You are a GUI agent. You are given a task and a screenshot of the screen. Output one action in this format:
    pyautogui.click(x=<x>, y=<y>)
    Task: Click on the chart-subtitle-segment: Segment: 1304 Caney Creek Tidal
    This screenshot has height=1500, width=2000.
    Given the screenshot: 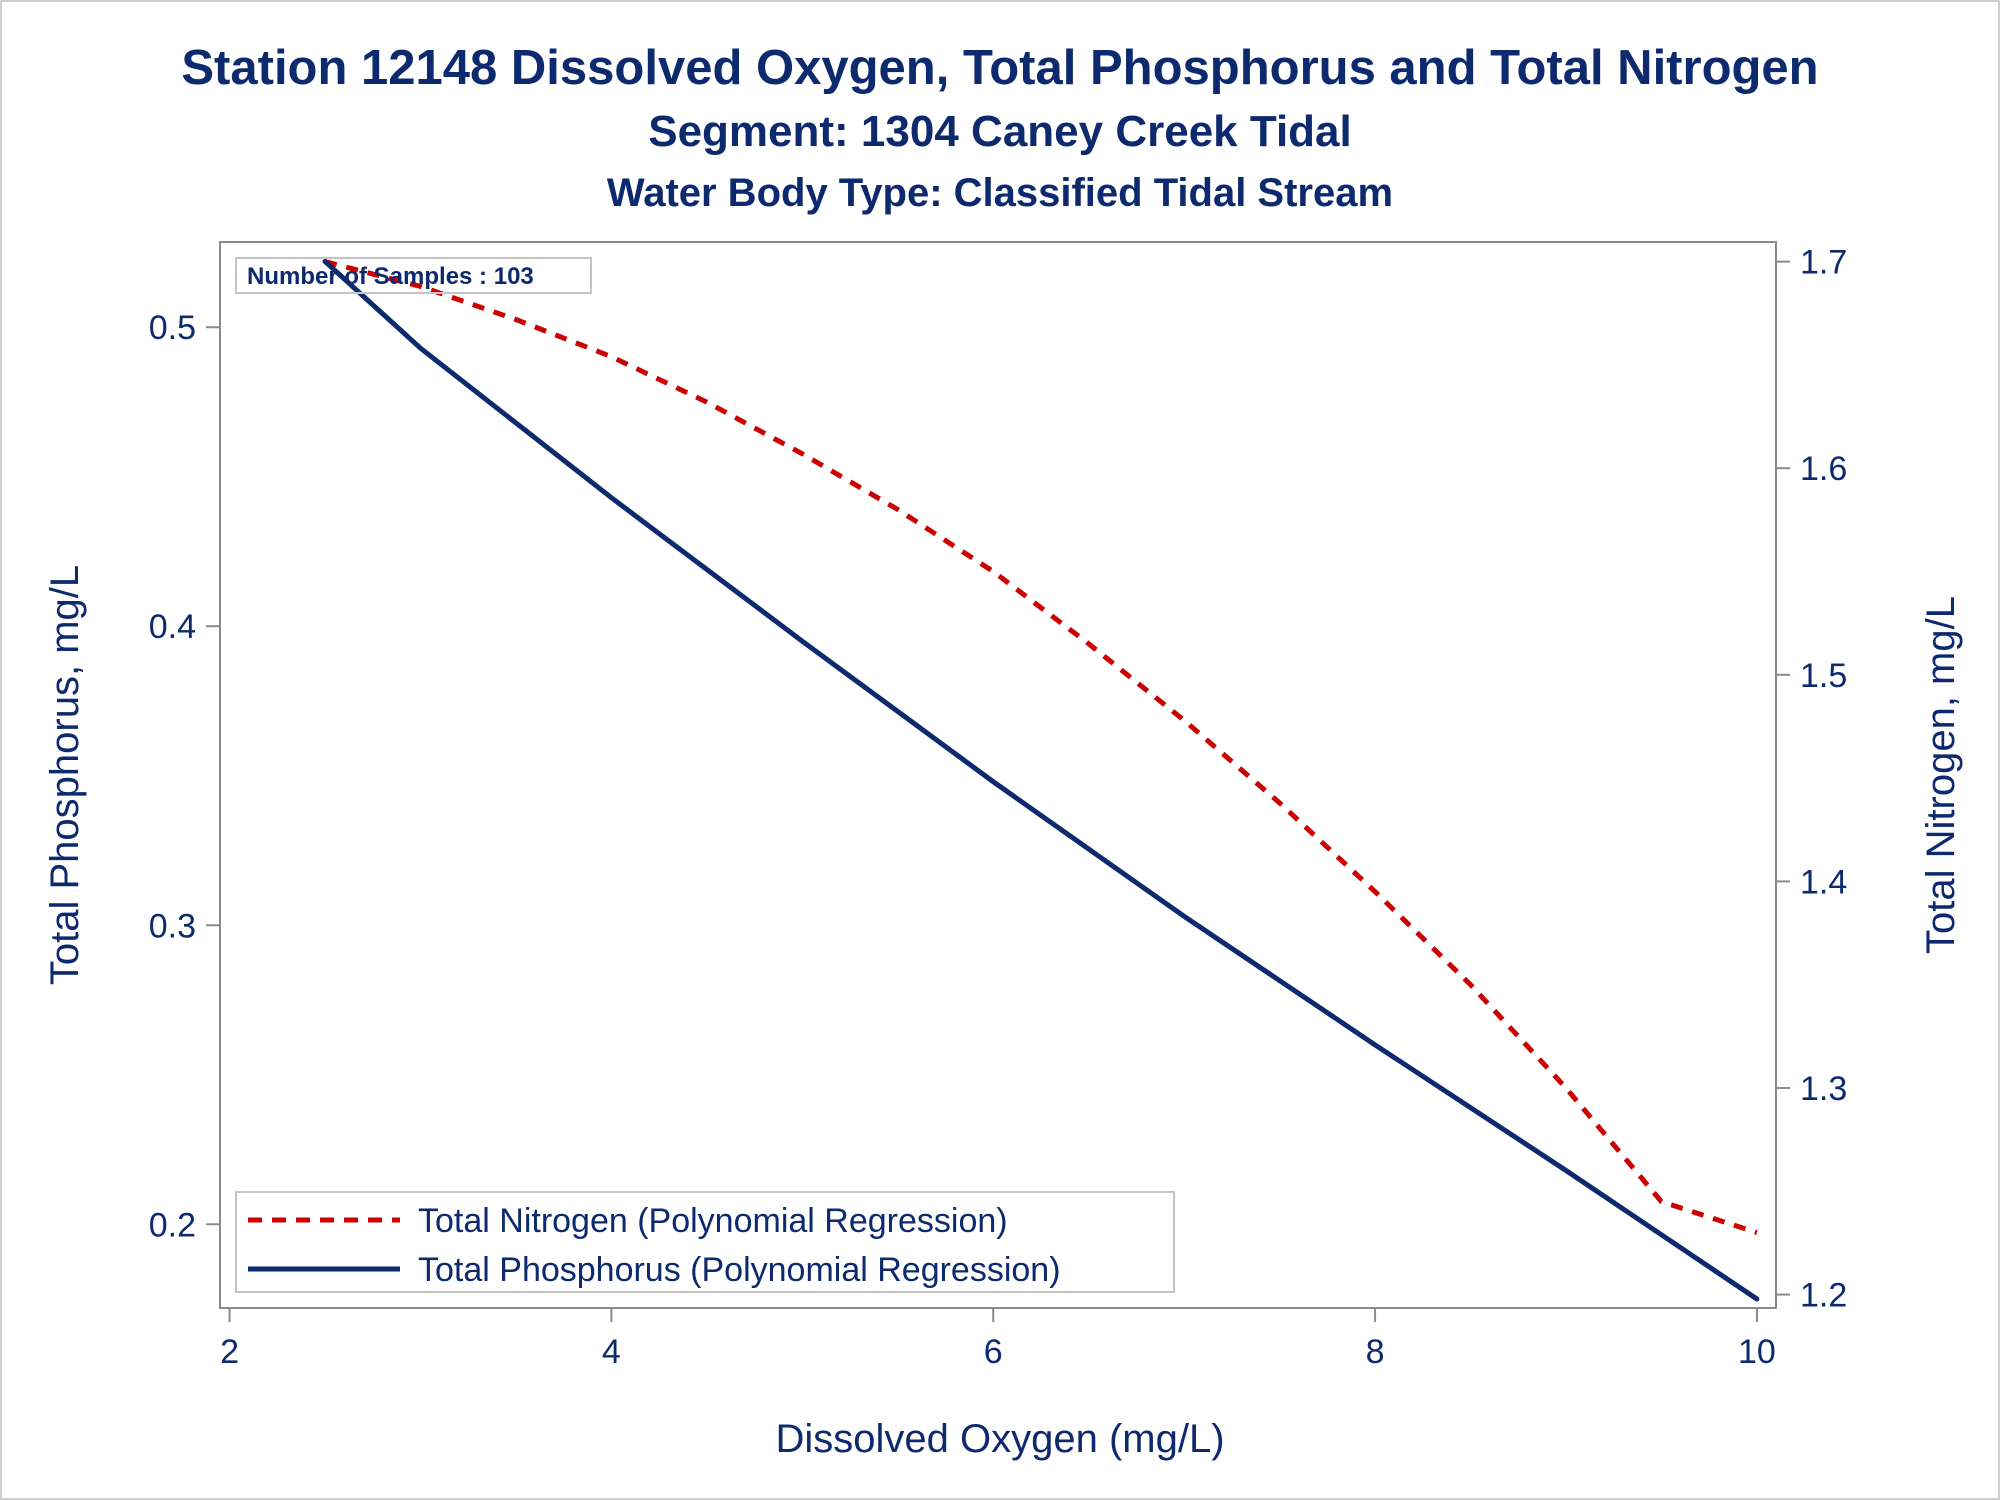 What is the action you would take?
    pyautogui.click(x=1000, y=131)
    